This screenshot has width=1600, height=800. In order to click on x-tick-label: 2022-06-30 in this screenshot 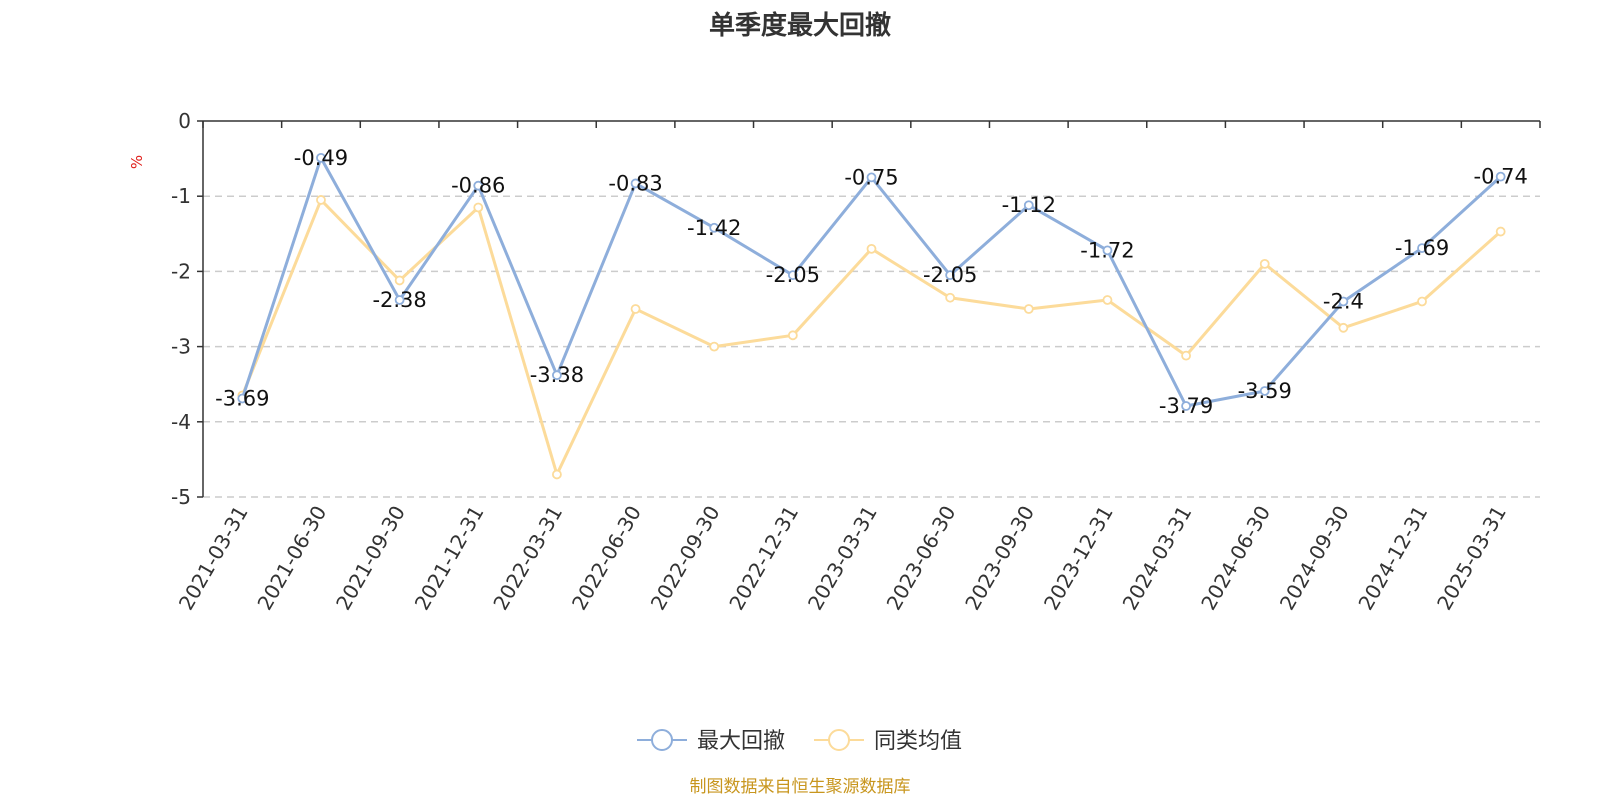, I will do `click(606, 558)`.